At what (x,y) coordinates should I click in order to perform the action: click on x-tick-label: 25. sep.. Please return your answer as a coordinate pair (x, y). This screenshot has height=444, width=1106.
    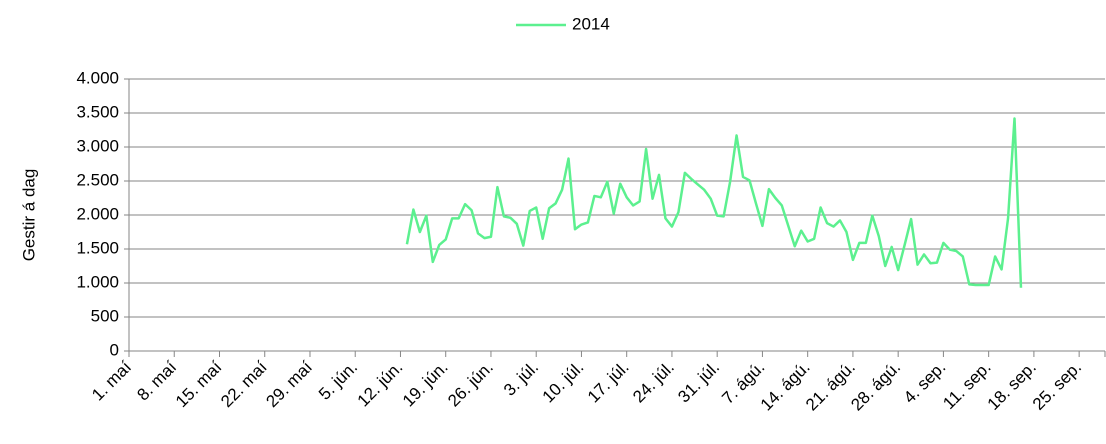
    Looking at the image, I should click on (1057, 386).